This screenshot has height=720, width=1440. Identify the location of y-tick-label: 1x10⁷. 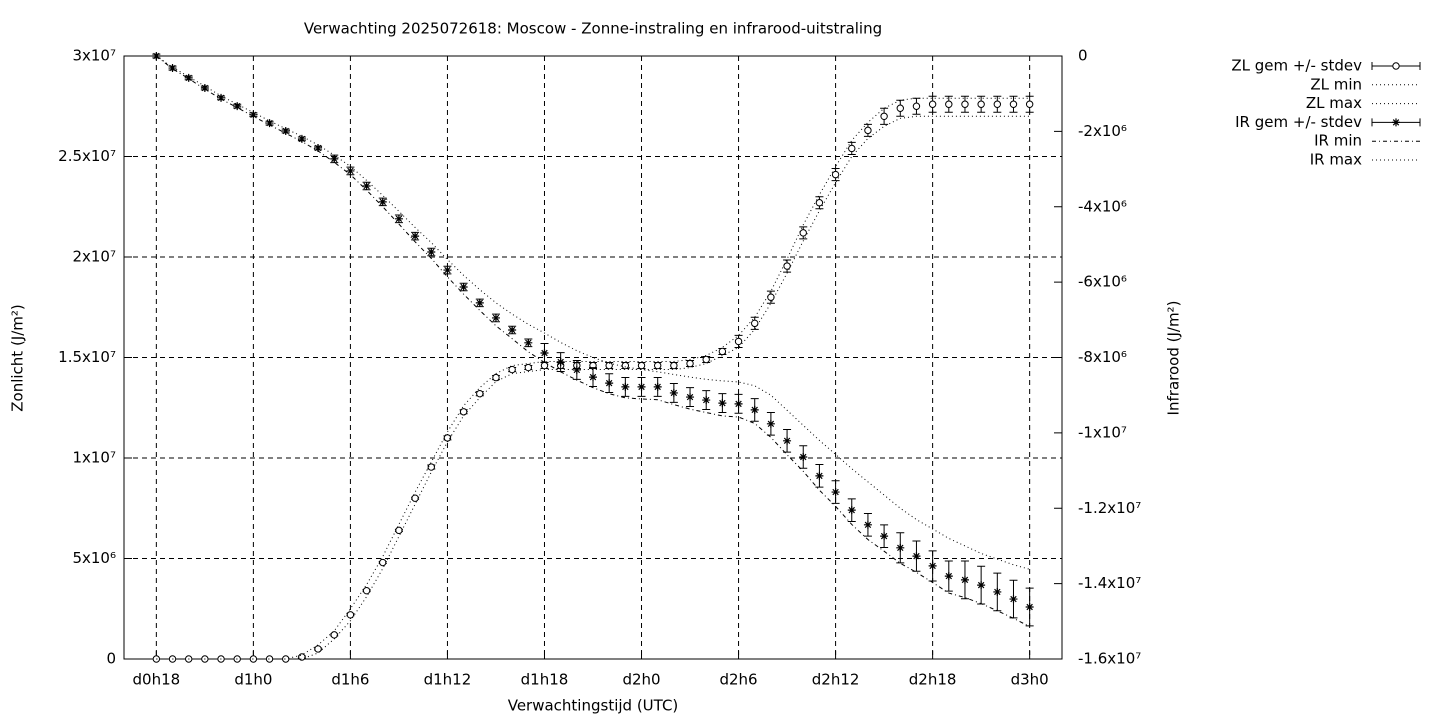
(94, 458).